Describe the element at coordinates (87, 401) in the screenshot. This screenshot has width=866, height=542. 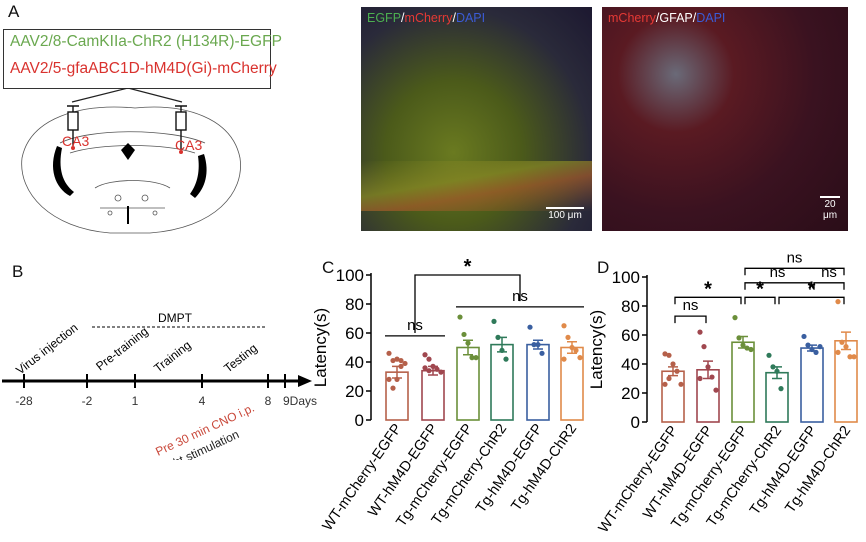
I see `timeline-tick-label: -2` at that location.